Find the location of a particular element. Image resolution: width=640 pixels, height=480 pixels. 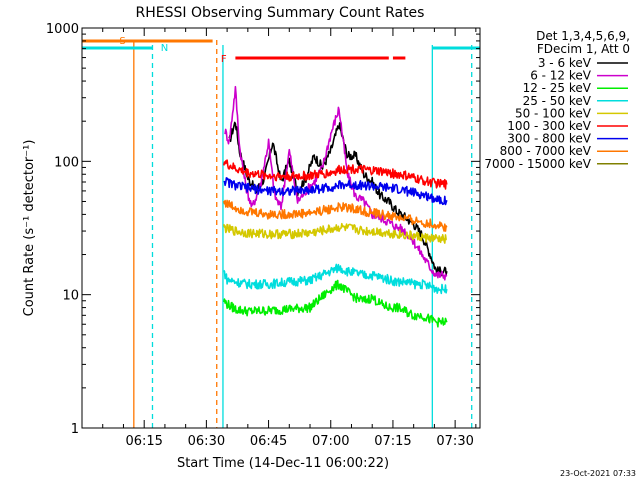

legend-label: 6 - 12 keV is located at coordinates (561, 76).